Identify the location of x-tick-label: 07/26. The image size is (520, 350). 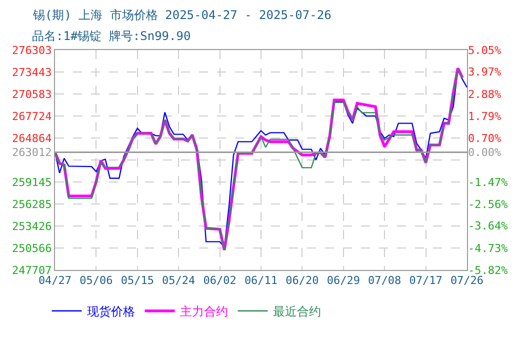
(467, 281).